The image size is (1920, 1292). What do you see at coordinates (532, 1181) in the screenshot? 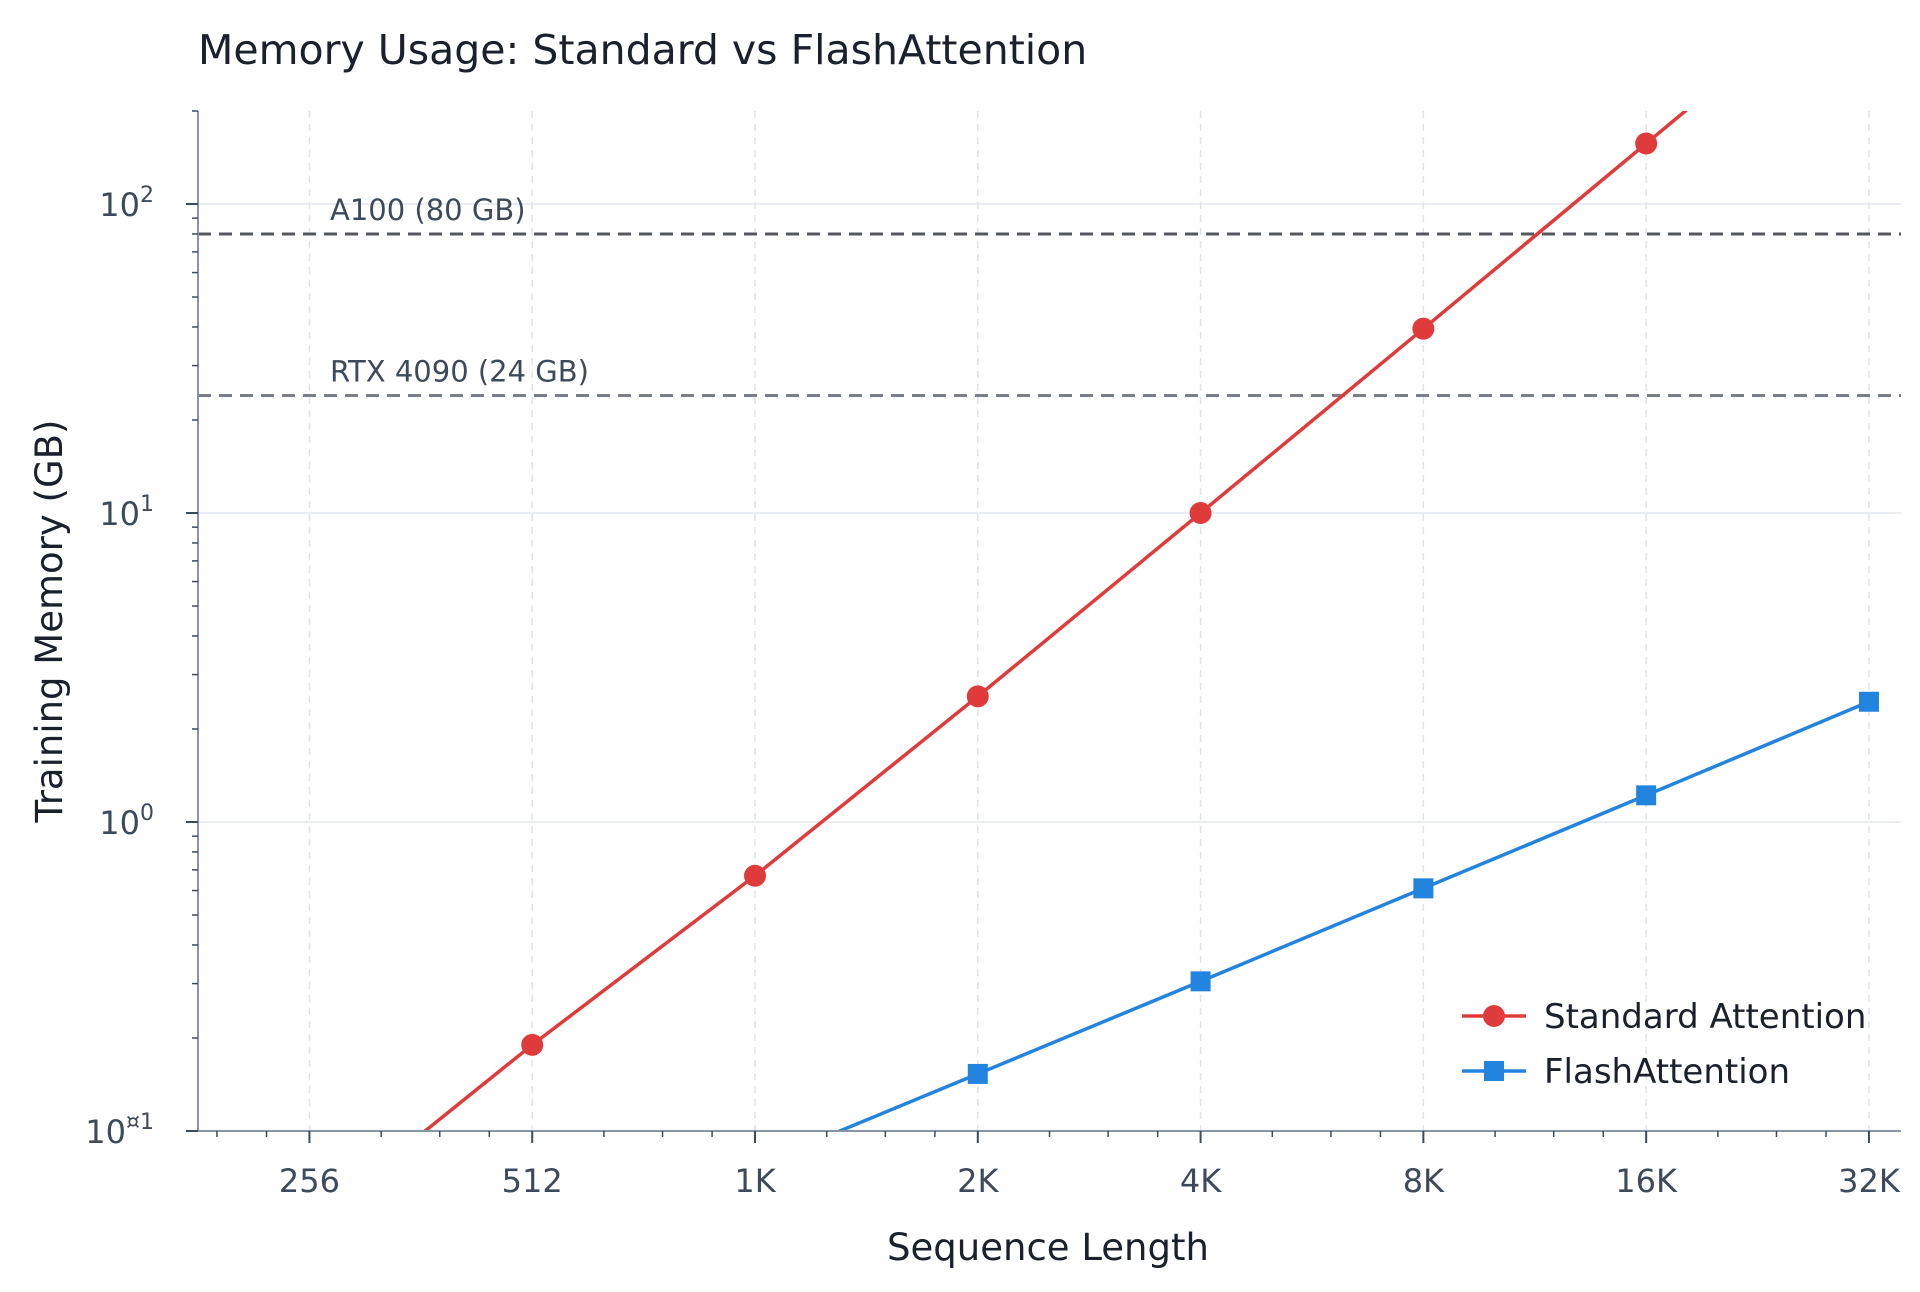
I see `x-tick-label: 512` at bounding box center [532, 1181].